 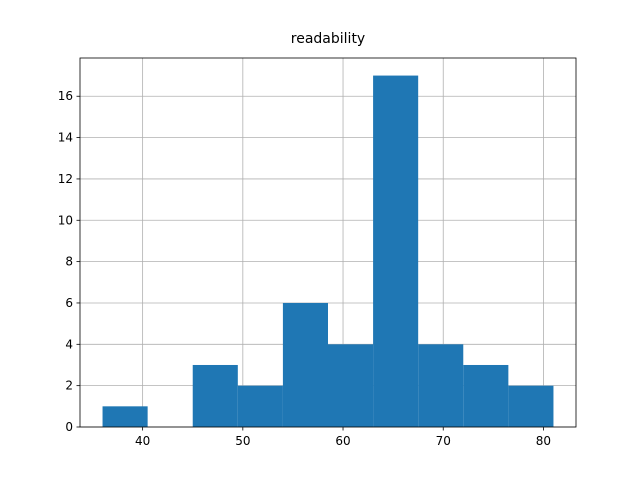 What do you see at coordinates (65, 179) in the screenshot?
I see `y-tick-label: 12` at bounding box center [65, 179].